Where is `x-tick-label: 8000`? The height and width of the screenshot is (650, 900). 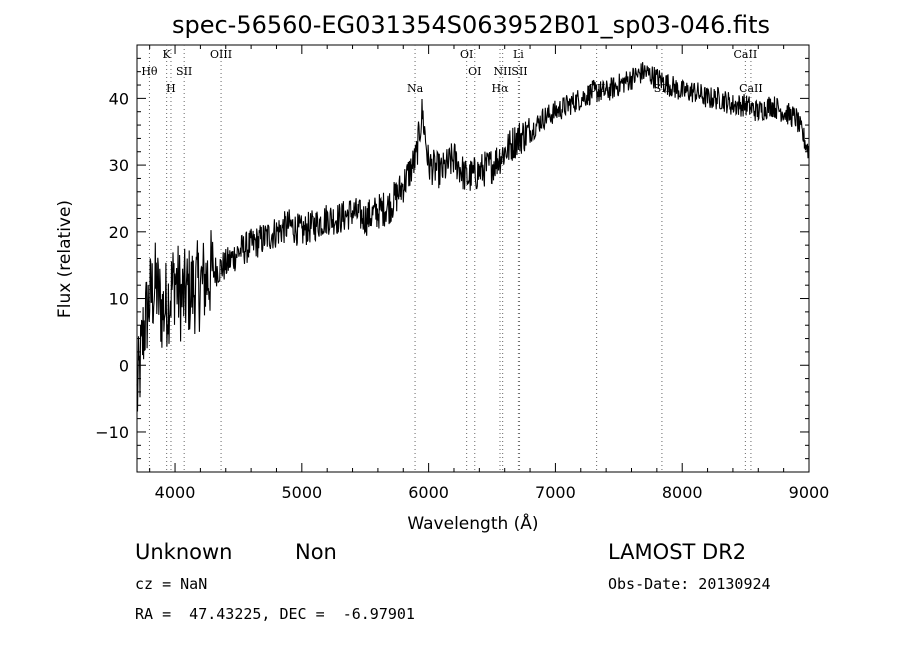
x-tick-label: 8000 is located at coordinates (682, 492).